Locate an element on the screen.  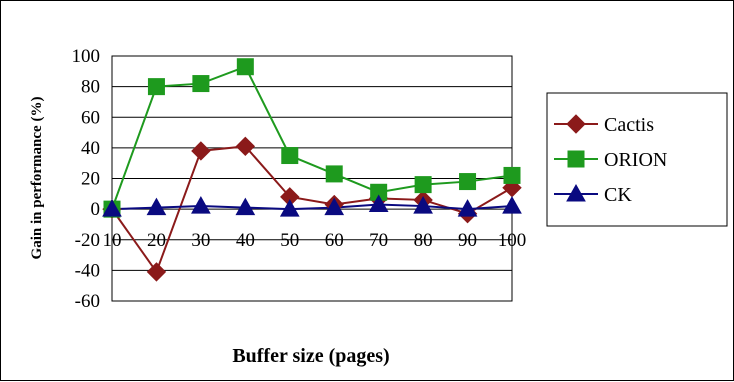
x-tick-label: 80 is located at coordinates (423, 240).